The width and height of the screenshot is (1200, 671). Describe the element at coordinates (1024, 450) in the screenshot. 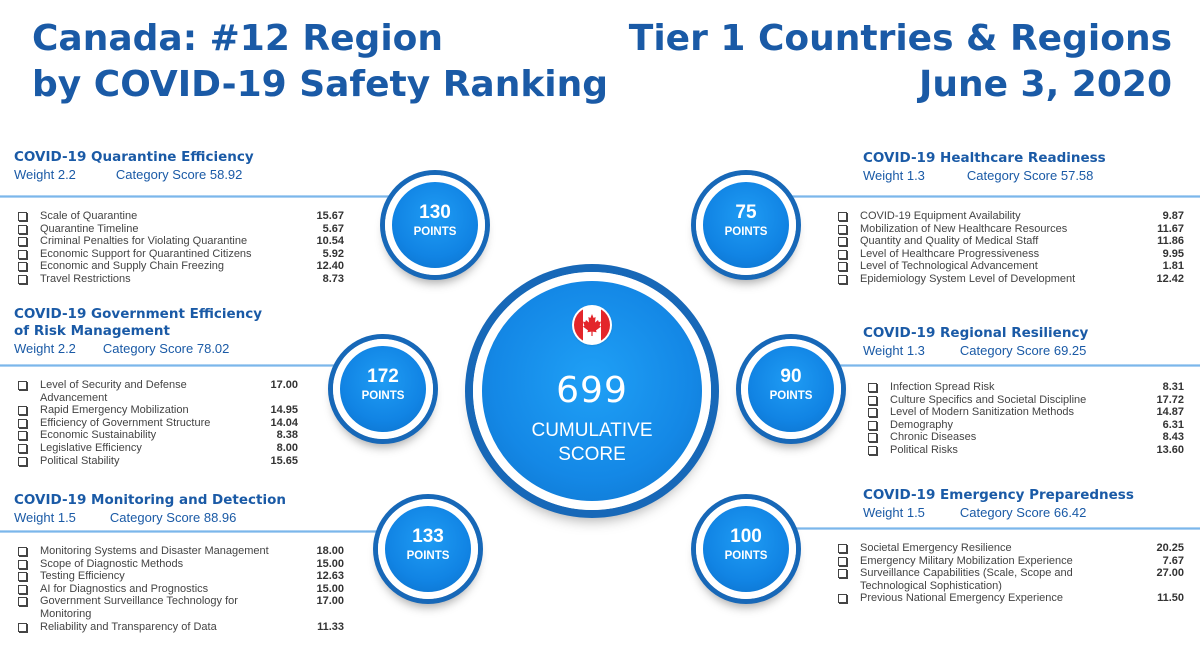

I see `list-item: Political Risks 13.60` at that location.